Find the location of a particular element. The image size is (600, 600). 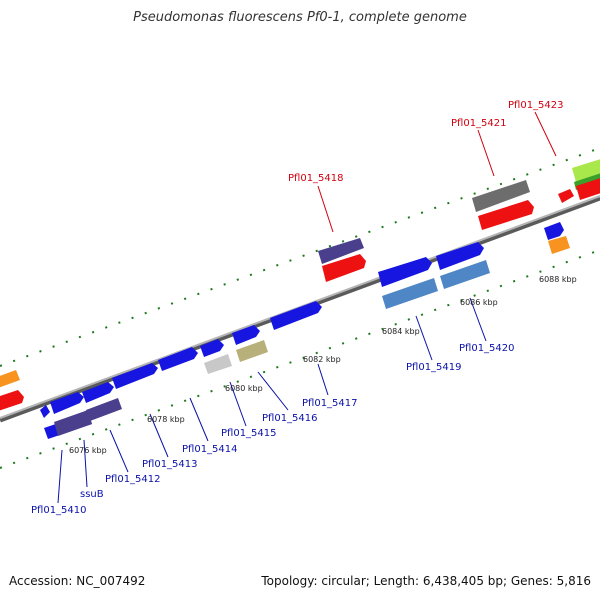

tick-label: 6084 kbp is located at coordinates (401, 331).